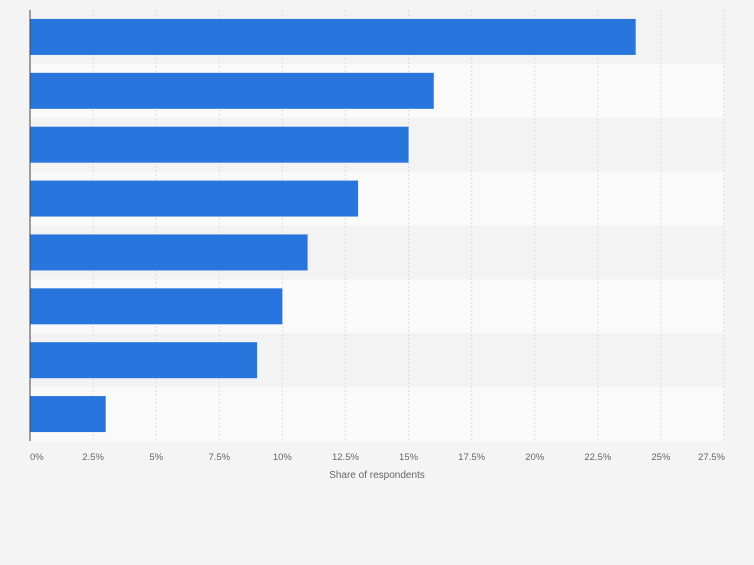 This screenshot has height=565, width=754. What do you see at coordinates (597, 457) in the screenshot?
I see `x-tick-label: 22.5%` at bounding box center [597, 457].